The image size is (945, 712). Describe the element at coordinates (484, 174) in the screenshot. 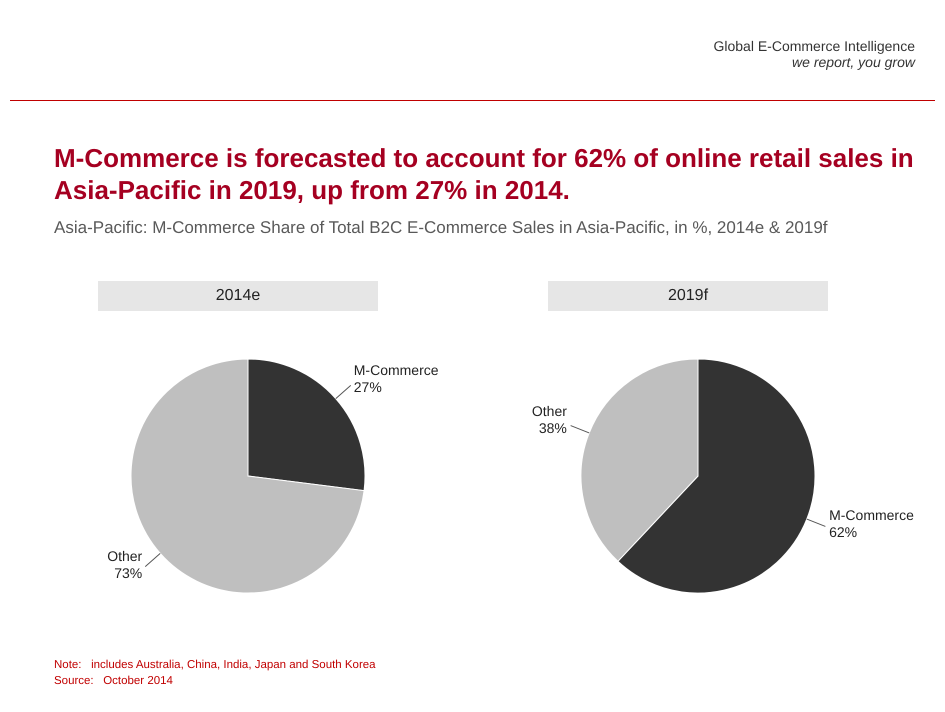

I see `text: M-Commerce is forecasted to account for 62% of online retail sales in Asia-Pacific in 2019, up from 27% in 2014.` at that location.